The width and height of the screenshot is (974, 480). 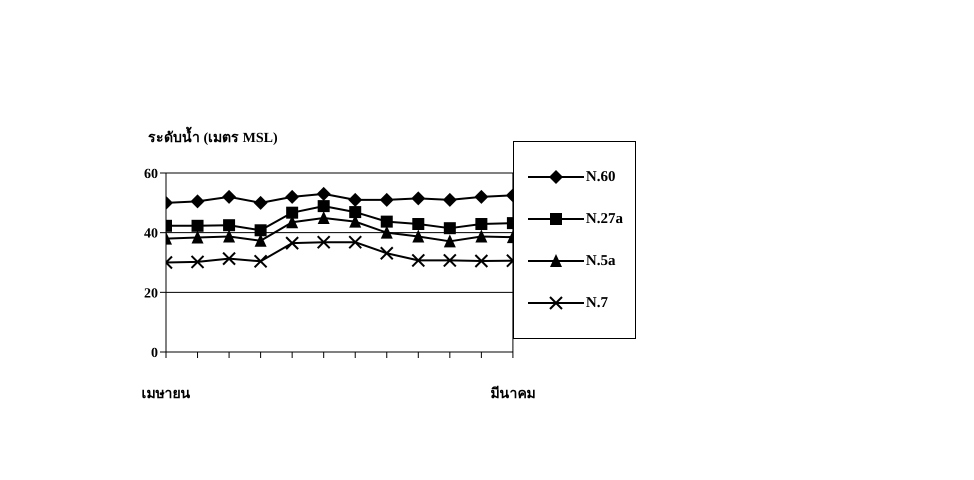 I want to click on y-tick-label: 20, so click(x=151, y=294).